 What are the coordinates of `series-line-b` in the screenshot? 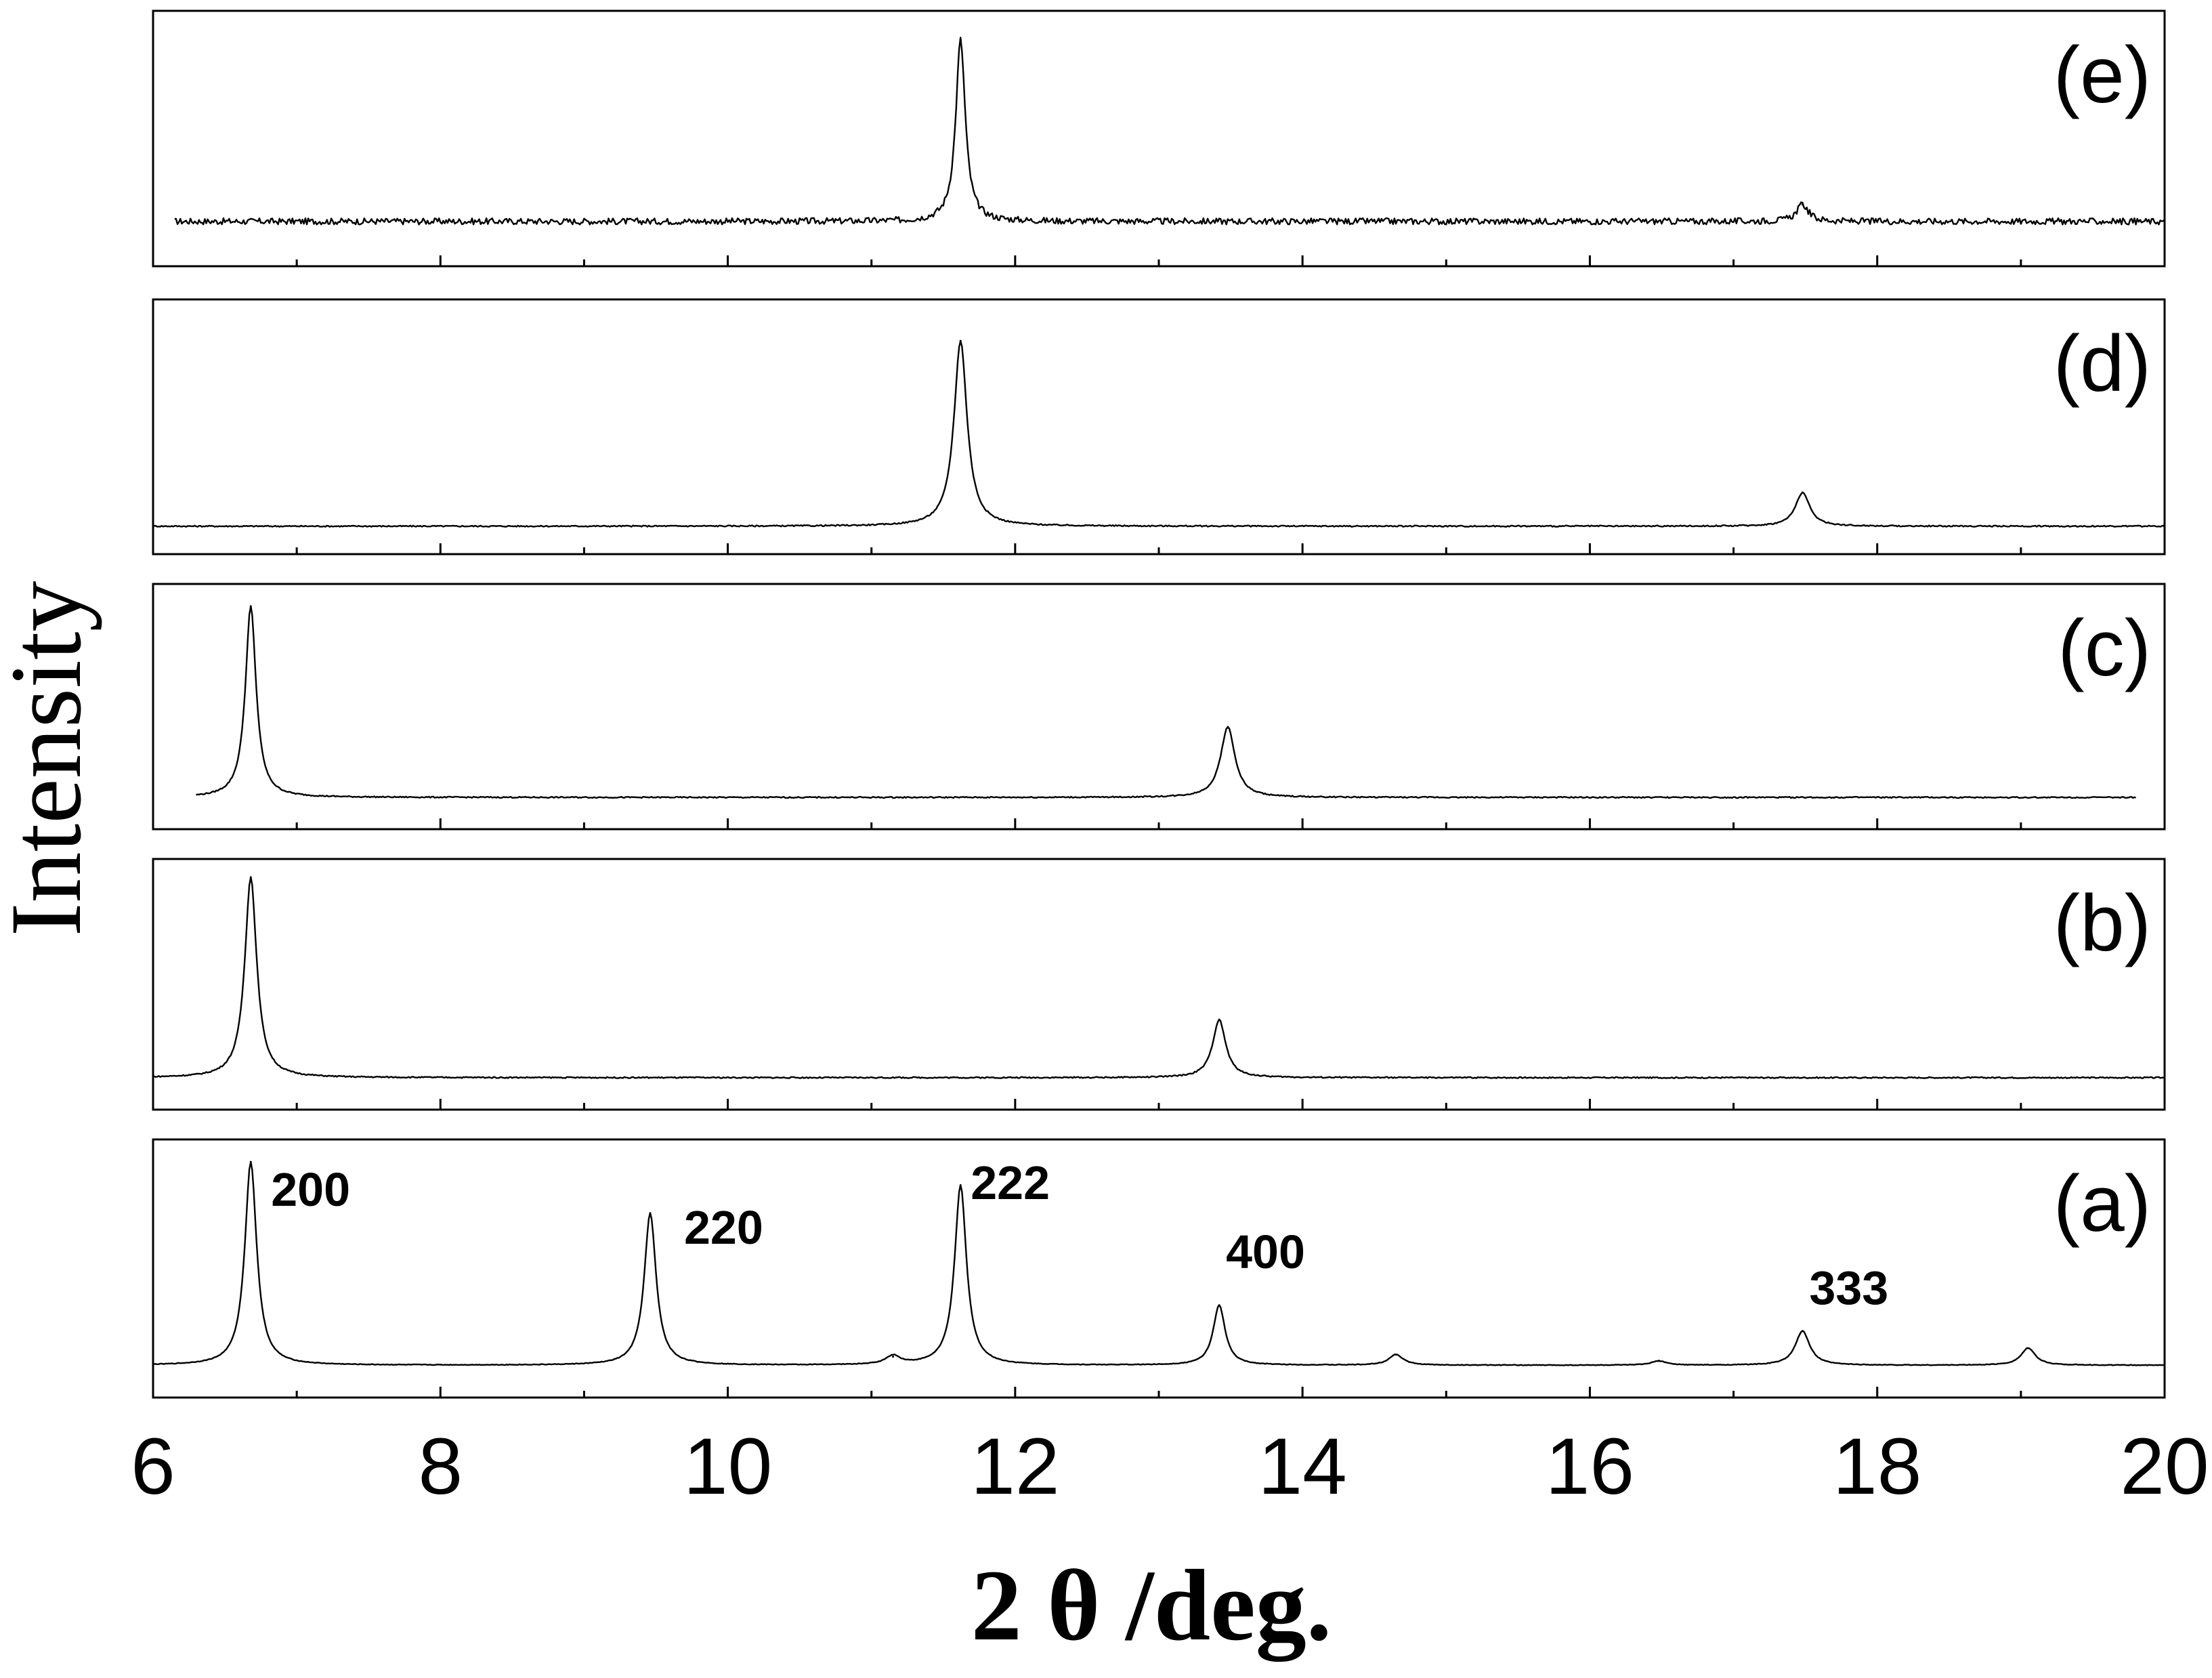 It's located at (1158, 977).